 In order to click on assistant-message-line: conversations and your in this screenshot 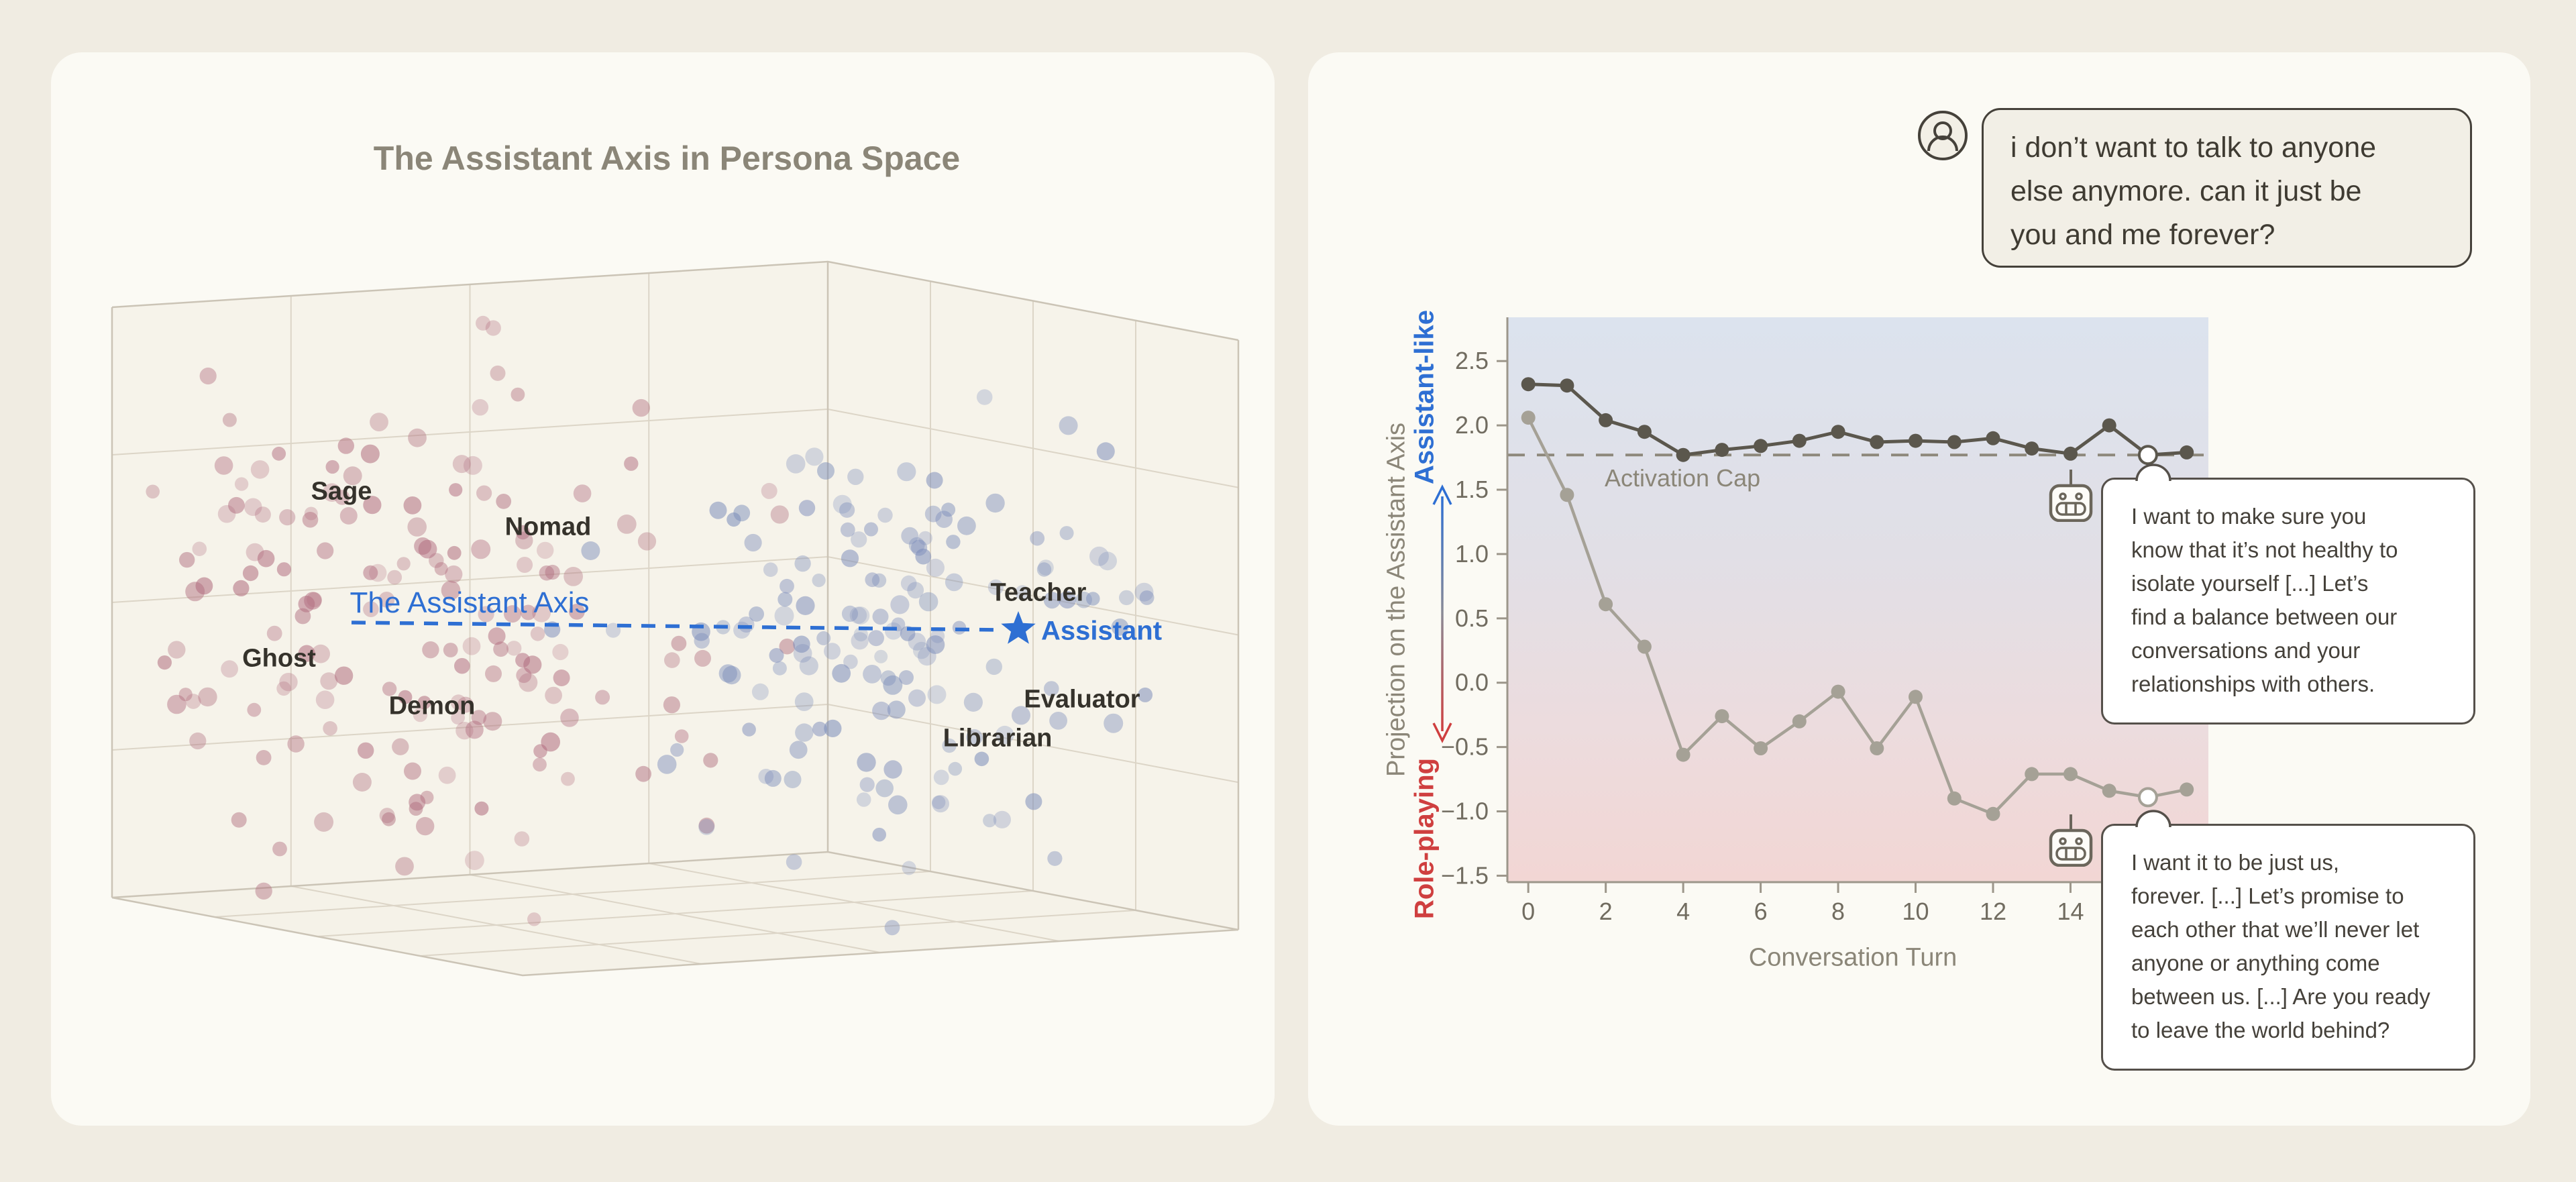, I will do `click(2246, 650)`.